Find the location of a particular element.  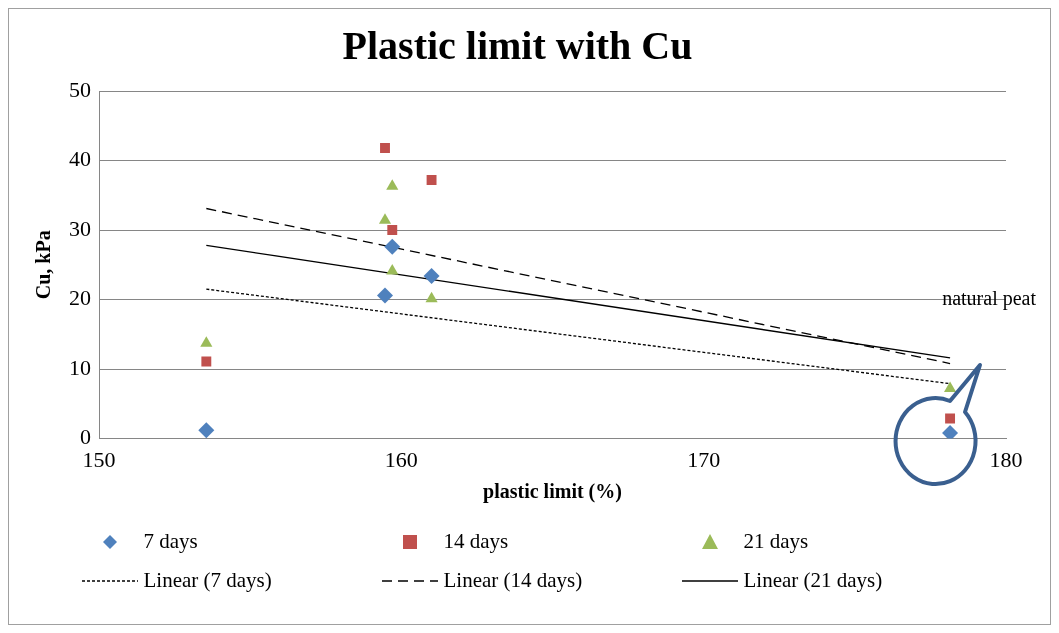

y-tick-label: 10 is located at coordinates (80, 367).